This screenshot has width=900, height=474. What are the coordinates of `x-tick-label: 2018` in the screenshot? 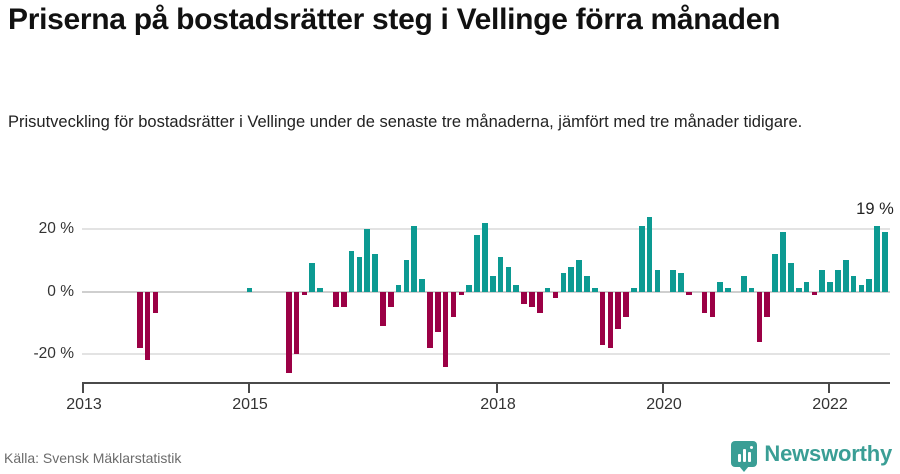 It's located at (498, 404).